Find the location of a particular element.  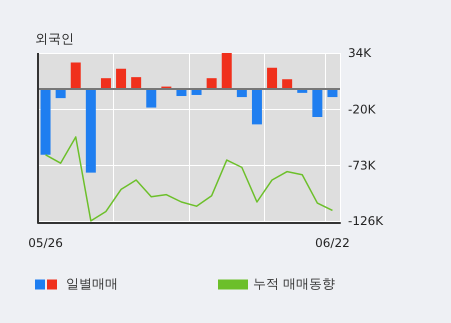

legend-label: 일별매매 is located at coordinates (92, 284).